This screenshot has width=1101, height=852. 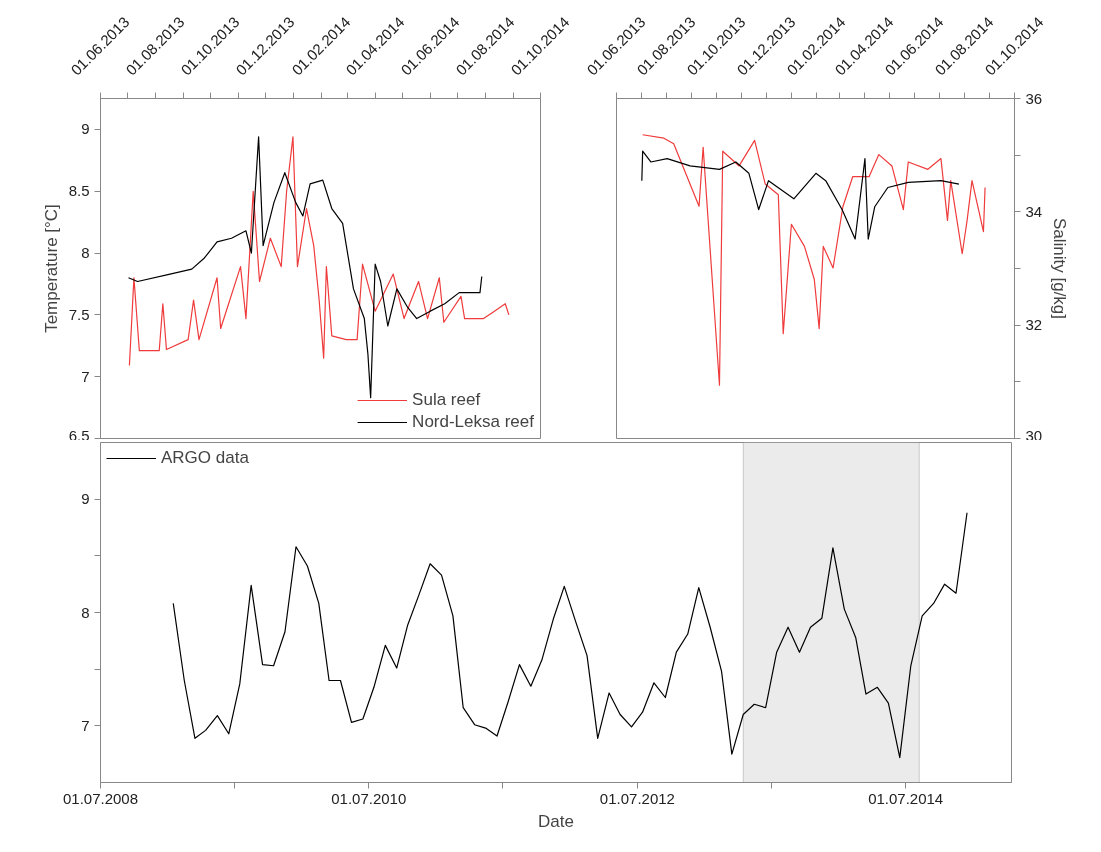 What do you see at coordinates (100, 798) in the screenshot?
I see `x-tick-label: 01.07.2008` at bounding box center [100, 798].